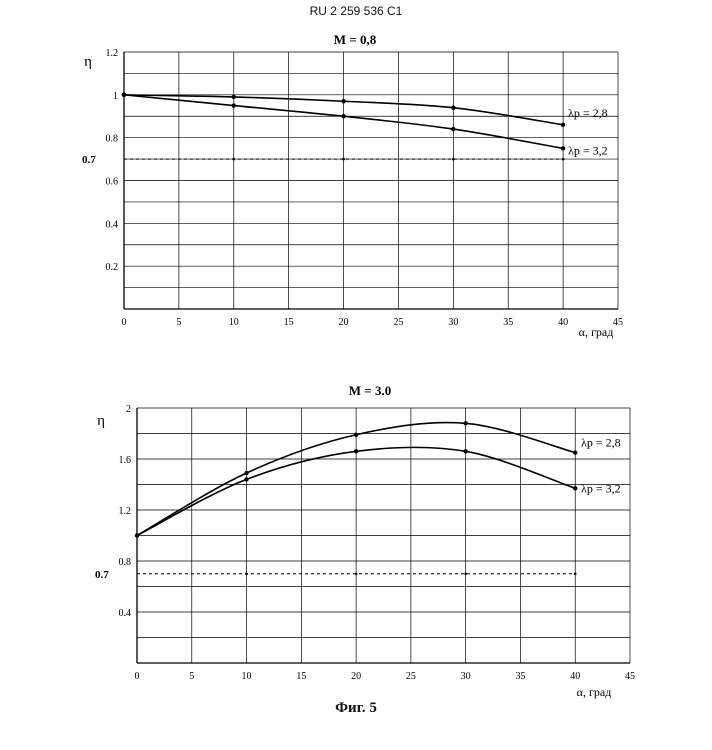 The height and width of the screenshot is (750, 712). I want to click on y-tick-label: 2, so click(128, 409).